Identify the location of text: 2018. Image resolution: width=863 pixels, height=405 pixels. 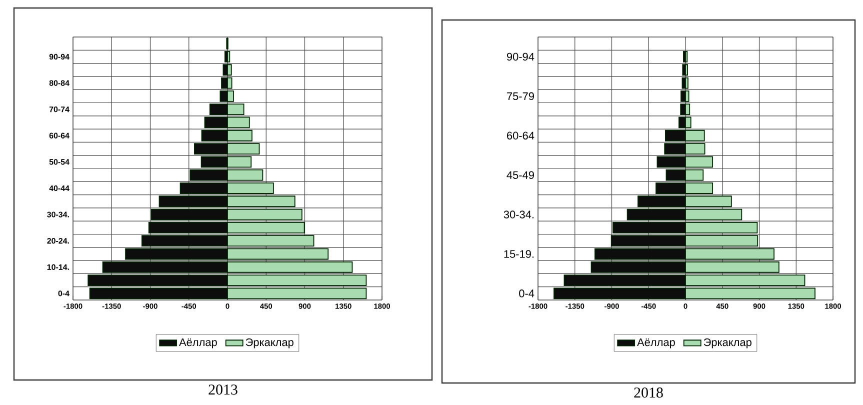
(648, 393).